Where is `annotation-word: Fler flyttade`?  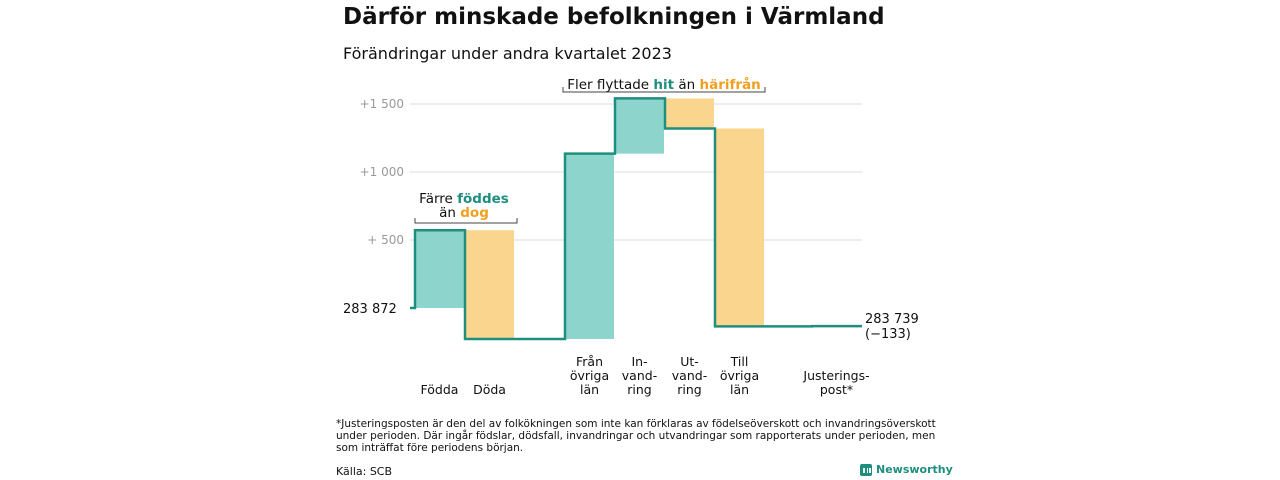
annotation-word: Fler flyttade is located at coordinates (610, 85).